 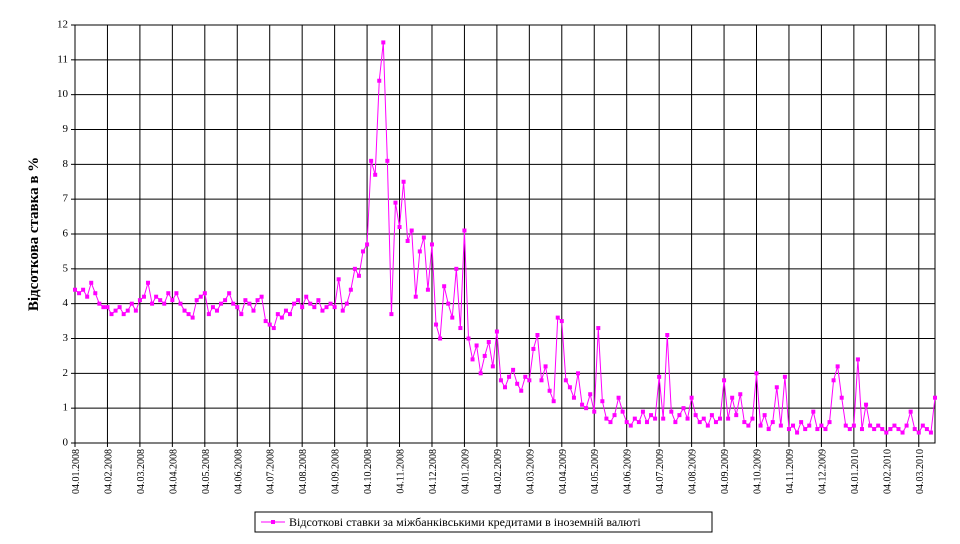 I want to click on x-tick-label: 04.09.2008, so click(x=336, y=471).